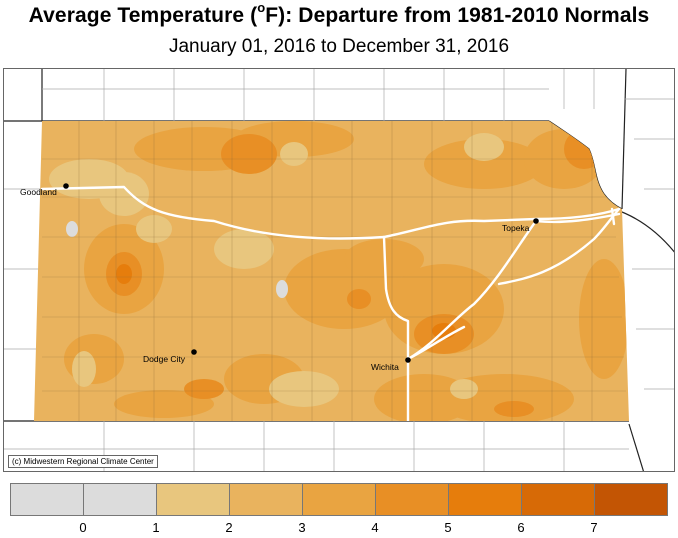  I want to click on legend-tick-label: 0, so click(83, 527).